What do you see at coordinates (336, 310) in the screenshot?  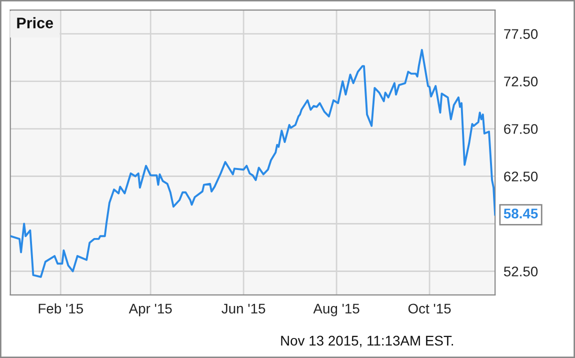 I see `x-tick-label: Aug '15` at bounding box center [336, 310].